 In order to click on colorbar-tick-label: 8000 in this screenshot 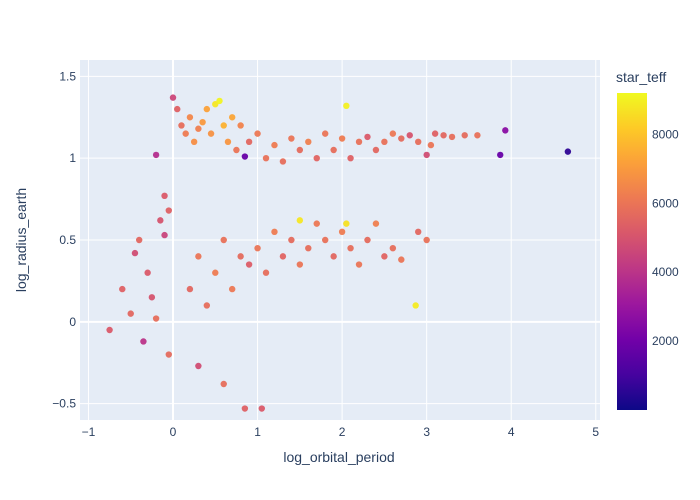, I will do `click(665, 134)`.